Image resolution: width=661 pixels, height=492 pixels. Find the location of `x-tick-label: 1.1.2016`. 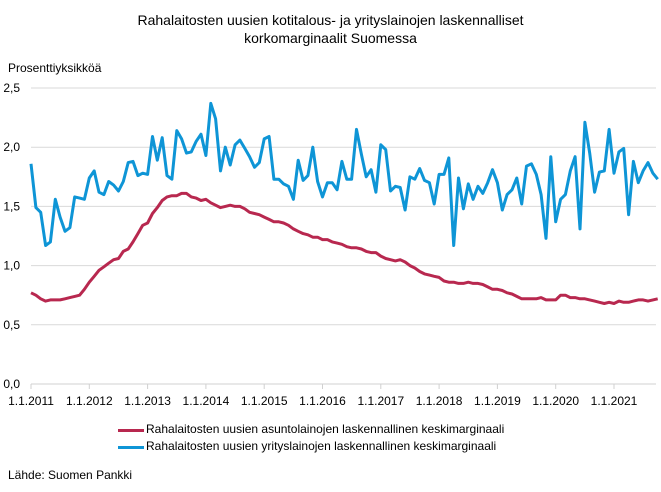

x-tick-label: 1.1.2016 is located at coordinates (322, 401).